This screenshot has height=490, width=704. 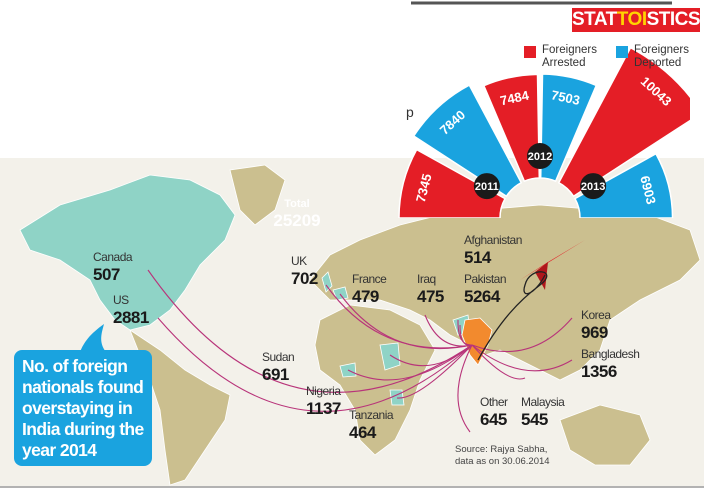 I want to click on country-label-us: US 2881, so click(x=131, y=310).